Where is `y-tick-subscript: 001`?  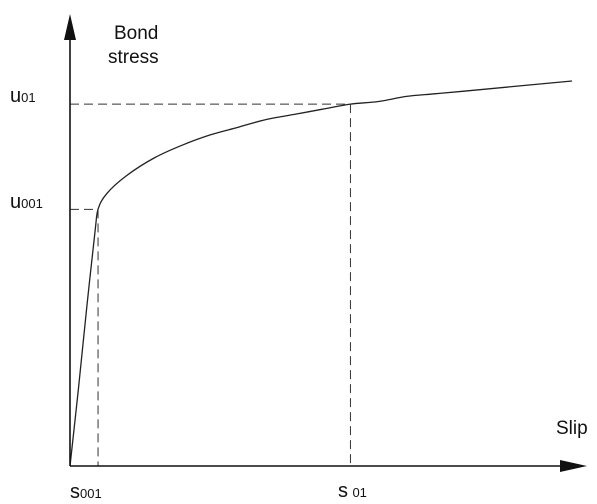
y-tick-subscript: 001 is located at coordinates (32, 203).